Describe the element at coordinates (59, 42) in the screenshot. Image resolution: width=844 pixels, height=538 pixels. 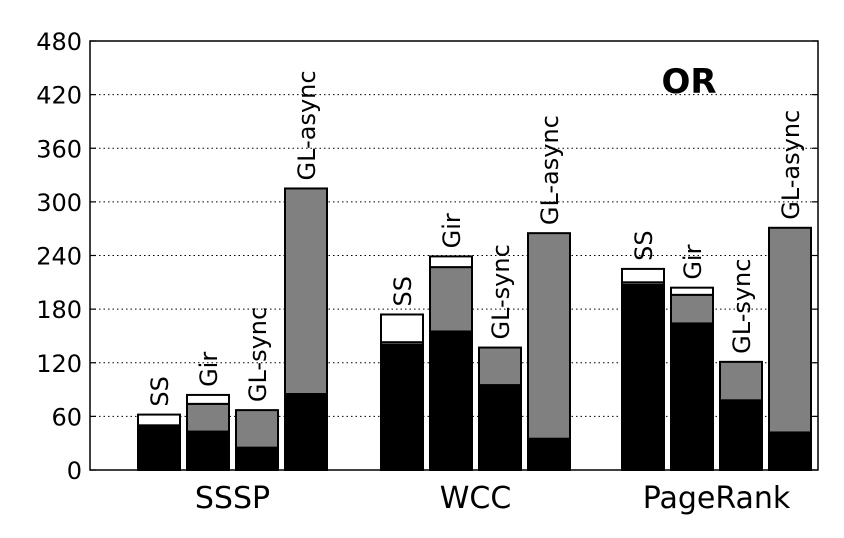
I see `y-tick-label: 480` at that location.